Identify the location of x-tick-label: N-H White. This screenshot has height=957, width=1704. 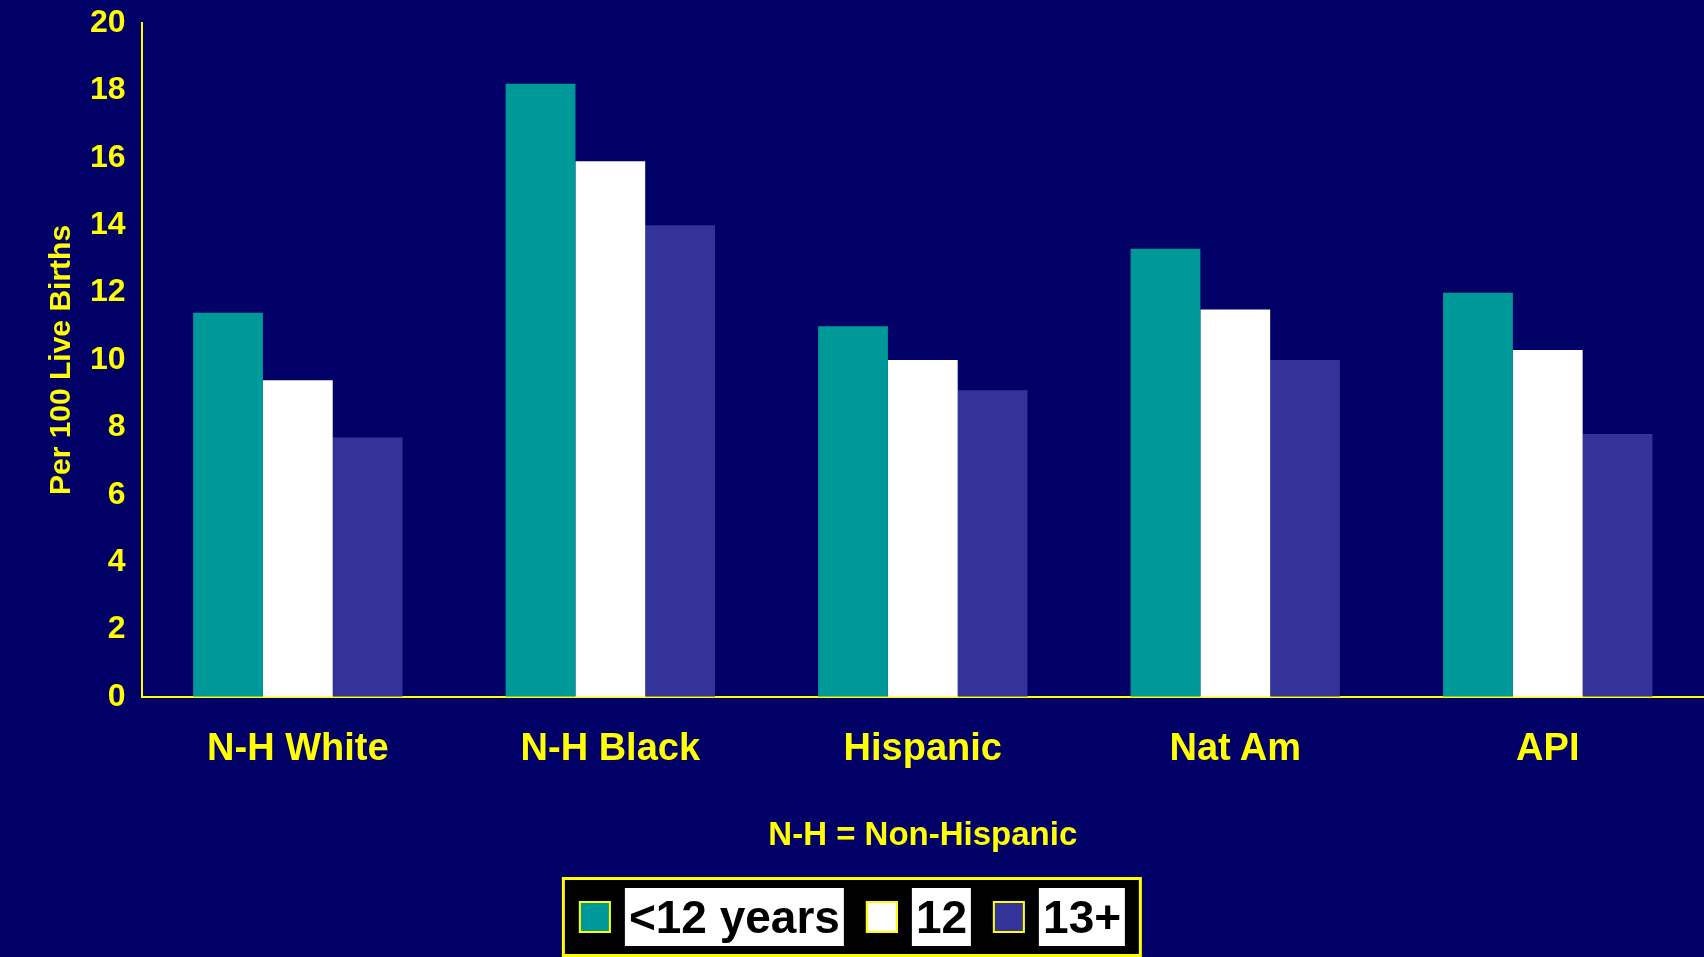
(298, 747).